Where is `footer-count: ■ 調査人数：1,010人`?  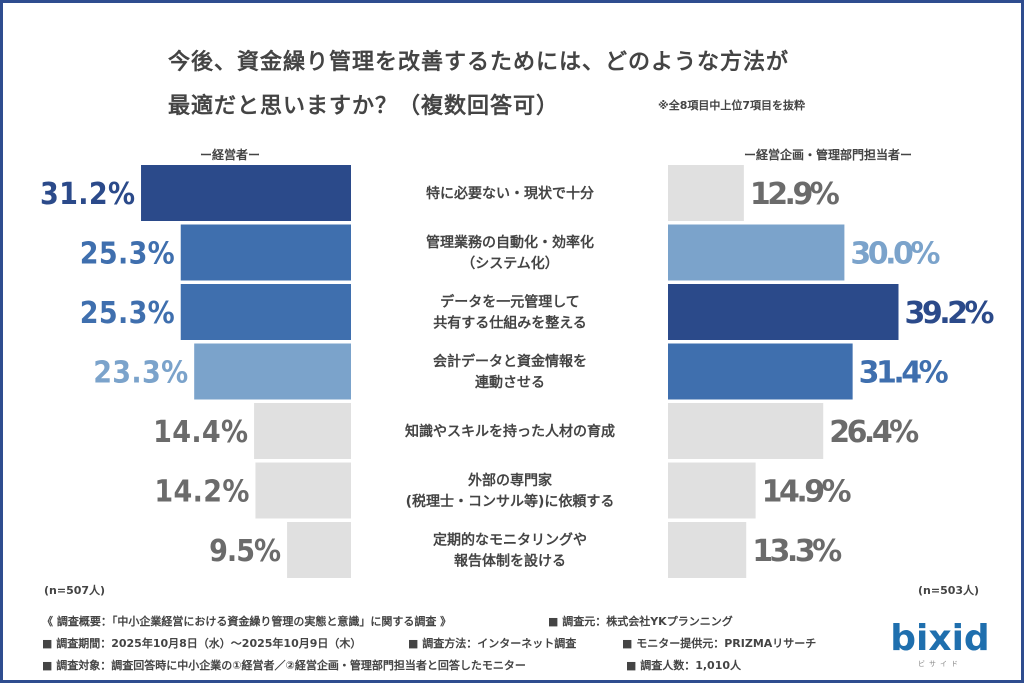 footer-count: ■ 調査人数：1,010人 is located at coordinates (684, 665).